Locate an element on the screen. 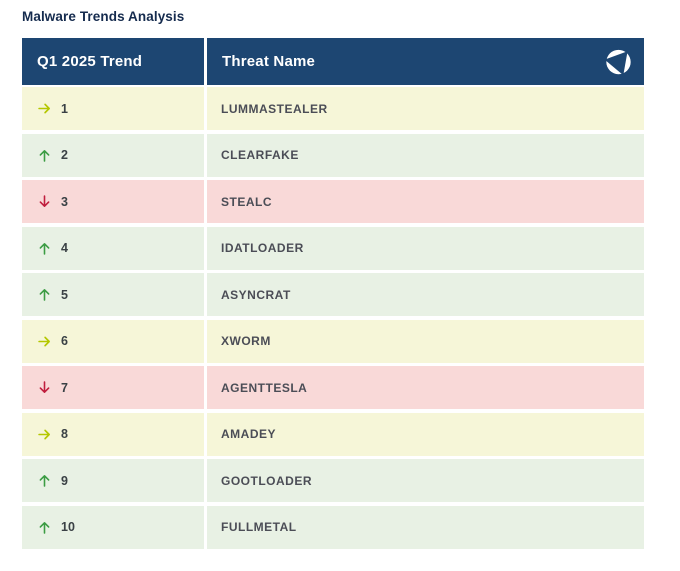  table-row: 6 XWORM is located at coordinates (333, 341).